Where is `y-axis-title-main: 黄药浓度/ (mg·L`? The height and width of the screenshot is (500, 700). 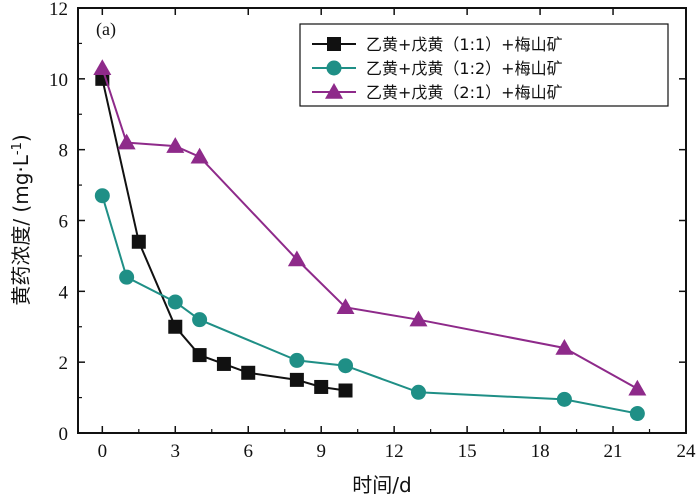 y-axis-title-main: 黄药浓度/ (mg·L is located at coordinates (21, 229).